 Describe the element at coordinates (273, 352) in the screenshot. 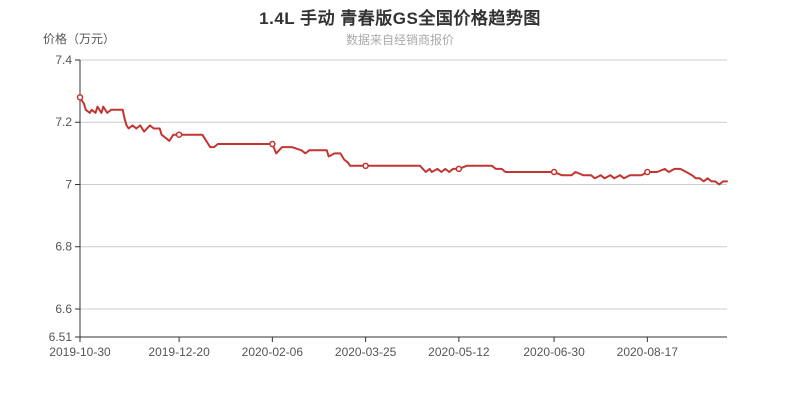

I see `x-axis-tick-label: 2020-02-06` at that location.